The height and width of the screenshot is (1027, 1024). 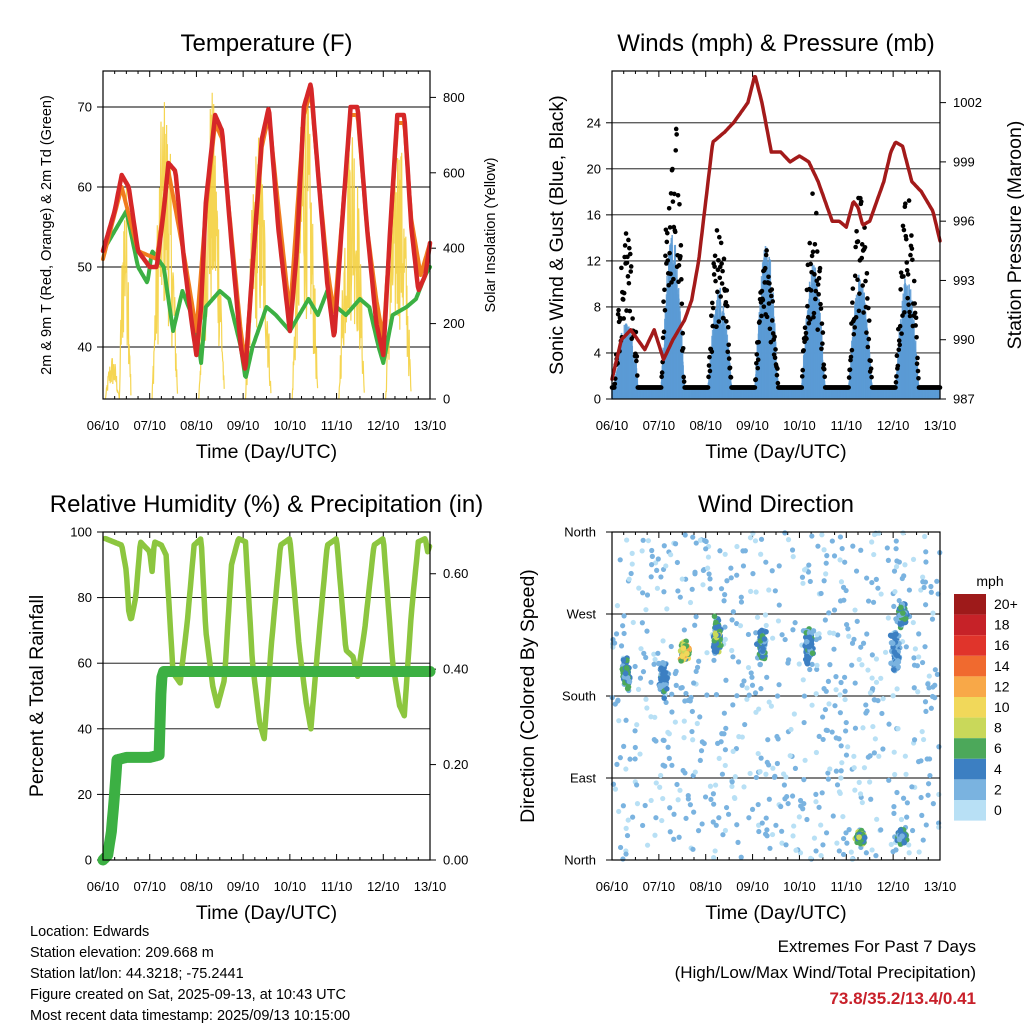 What do you see at coordinates (594, 214) in the screenshot?
I see `wind-y-tick-label: 16` at bounding box center [594, 214].